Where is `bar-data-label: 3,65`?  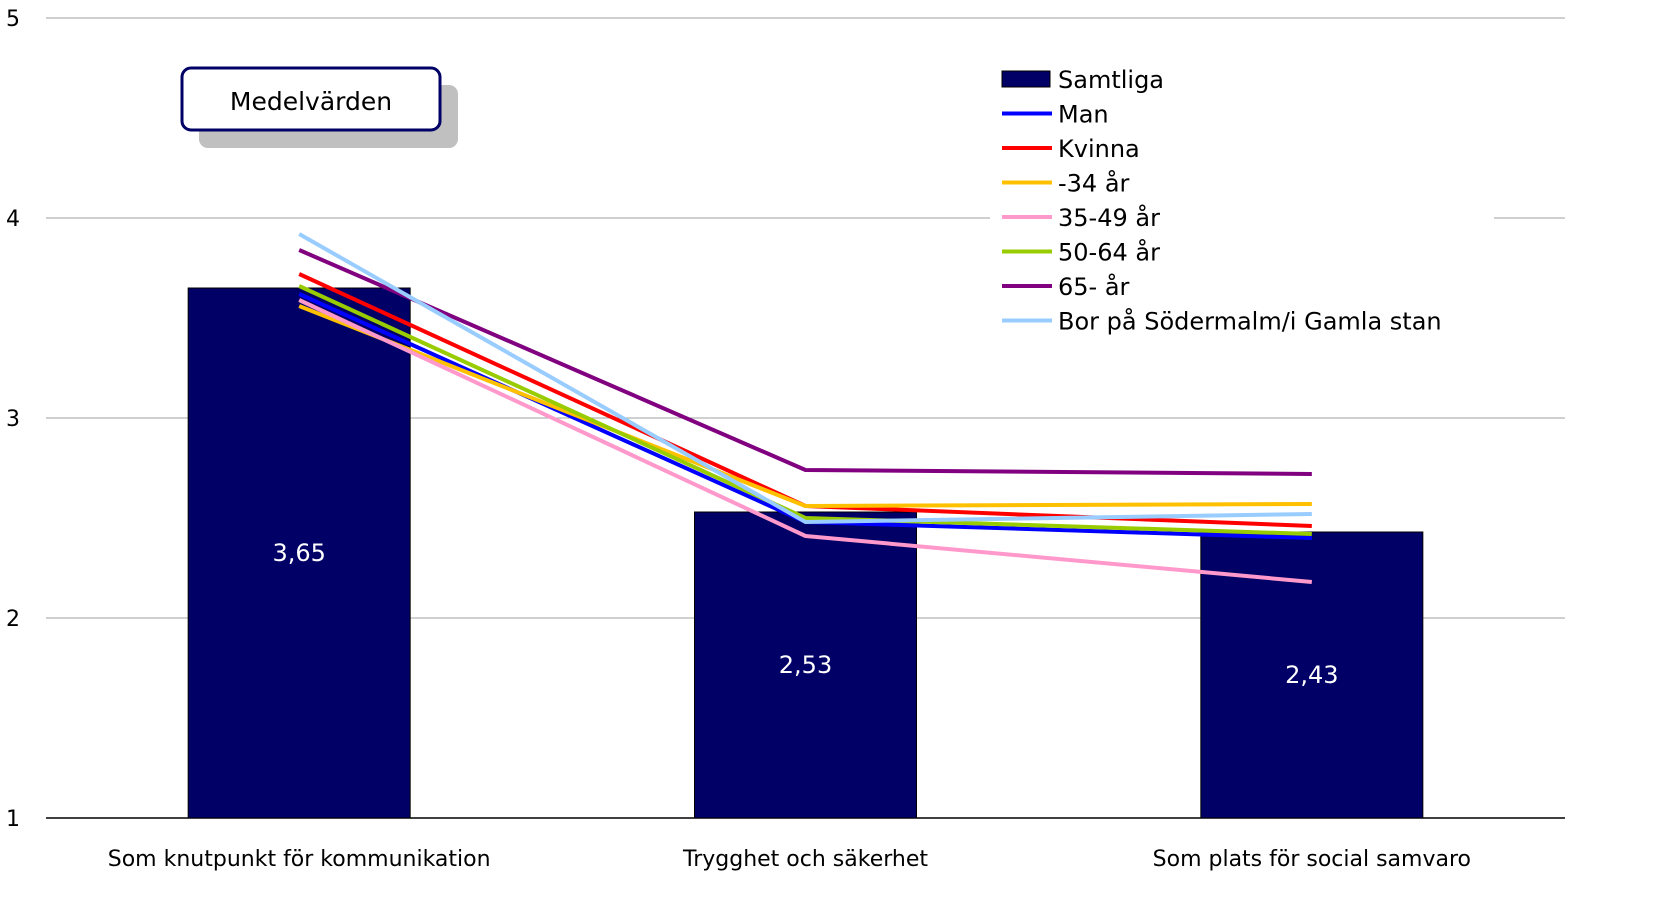
bar-data-label: 3,65 is located at coordinates (298, 553).